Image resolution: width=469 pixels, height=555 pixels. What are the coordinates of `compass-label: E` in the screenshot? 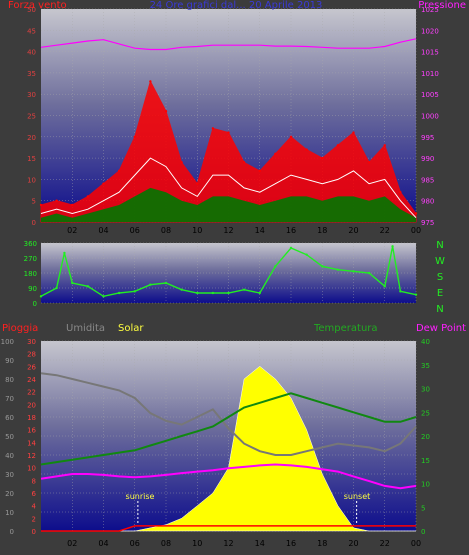 It's located at (440, 293).